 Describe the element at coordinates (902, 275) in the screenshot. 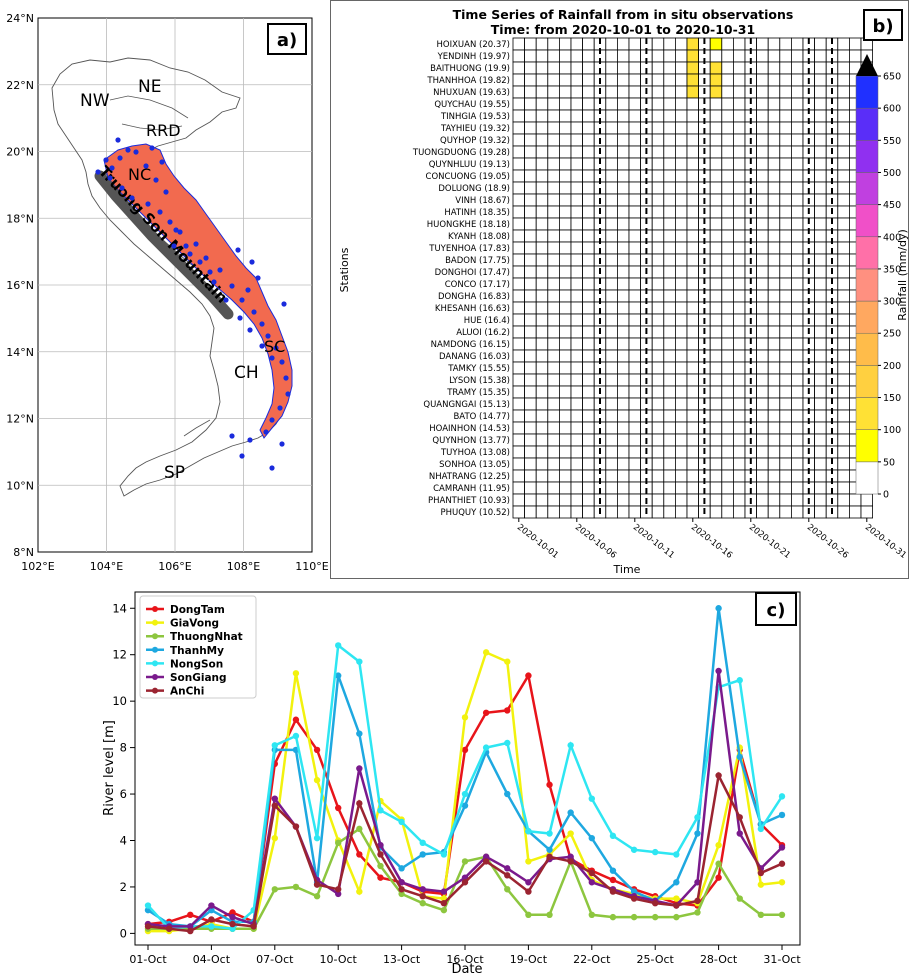

I see `colorbar-label: Rainfall (mm/dy)` at that location.